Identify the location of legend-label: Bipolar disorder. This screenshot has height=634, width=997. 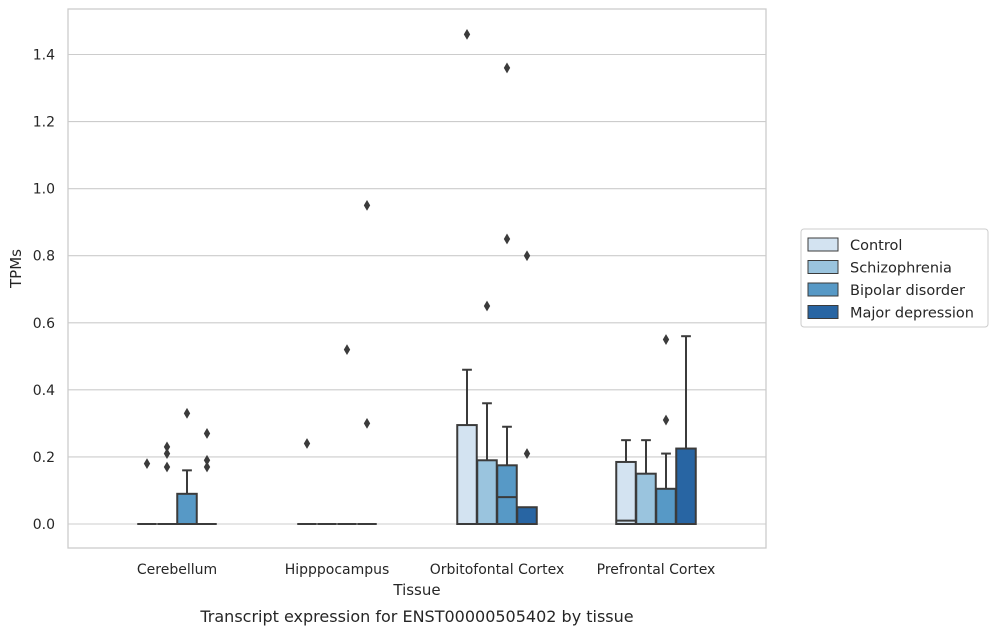
(907, 291).